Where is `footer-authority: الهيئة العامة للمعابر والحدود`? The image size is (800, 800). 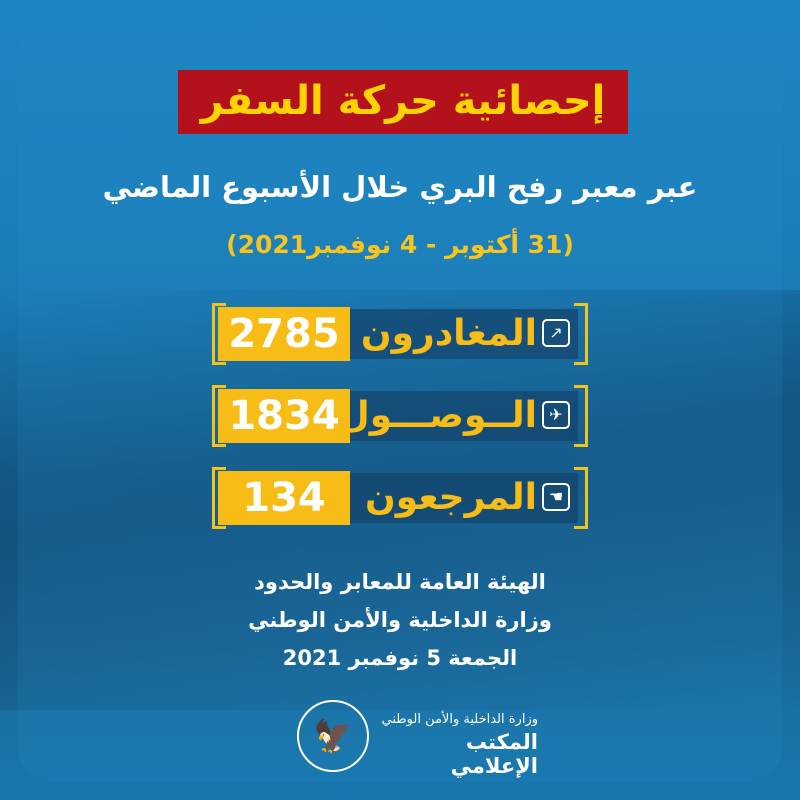 footer-authority: الهيئة العامة للمعابر والحدود is located at coordinates (400, 582).